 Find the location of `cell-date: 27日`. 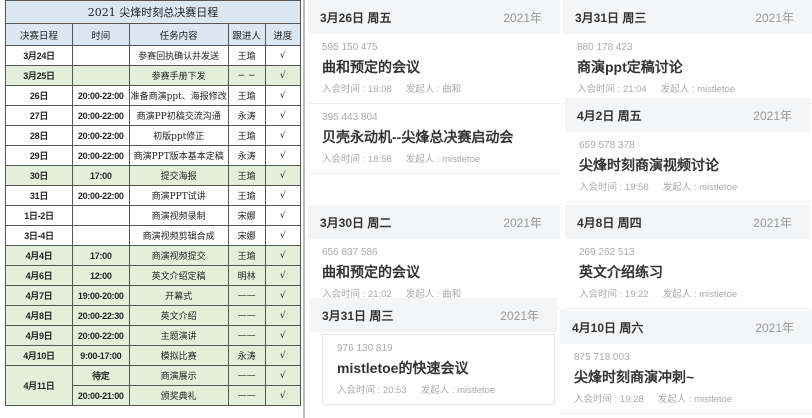

cell-date: 27日 is located at coordinates (39, 115).